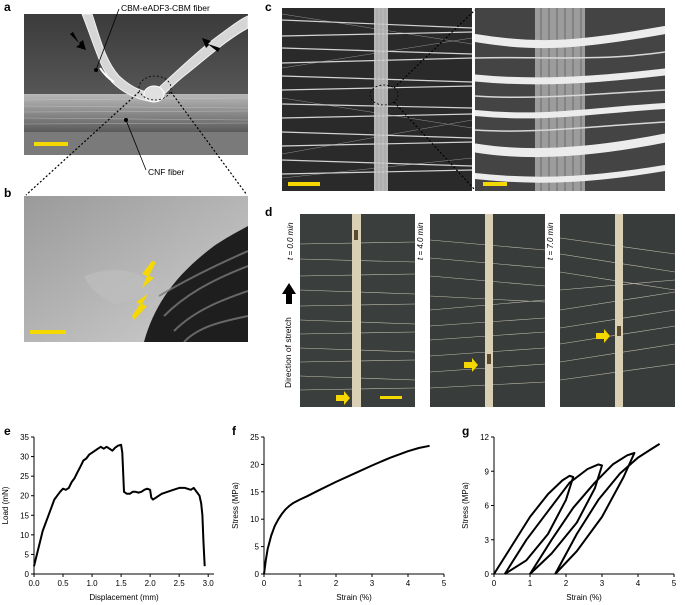 The image size is (685, 605). I want to click on x-tick-label: 0.0, so click(34, 583).